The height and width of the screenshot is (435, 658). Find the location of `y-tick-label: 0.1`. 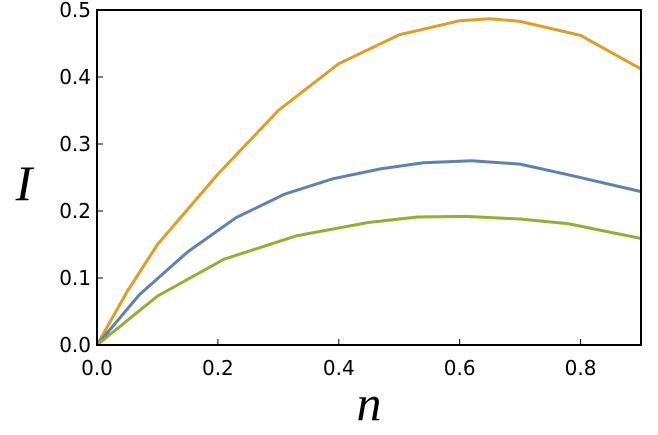

y-tick-label: 0.1 is located at coordinates (75, 278).